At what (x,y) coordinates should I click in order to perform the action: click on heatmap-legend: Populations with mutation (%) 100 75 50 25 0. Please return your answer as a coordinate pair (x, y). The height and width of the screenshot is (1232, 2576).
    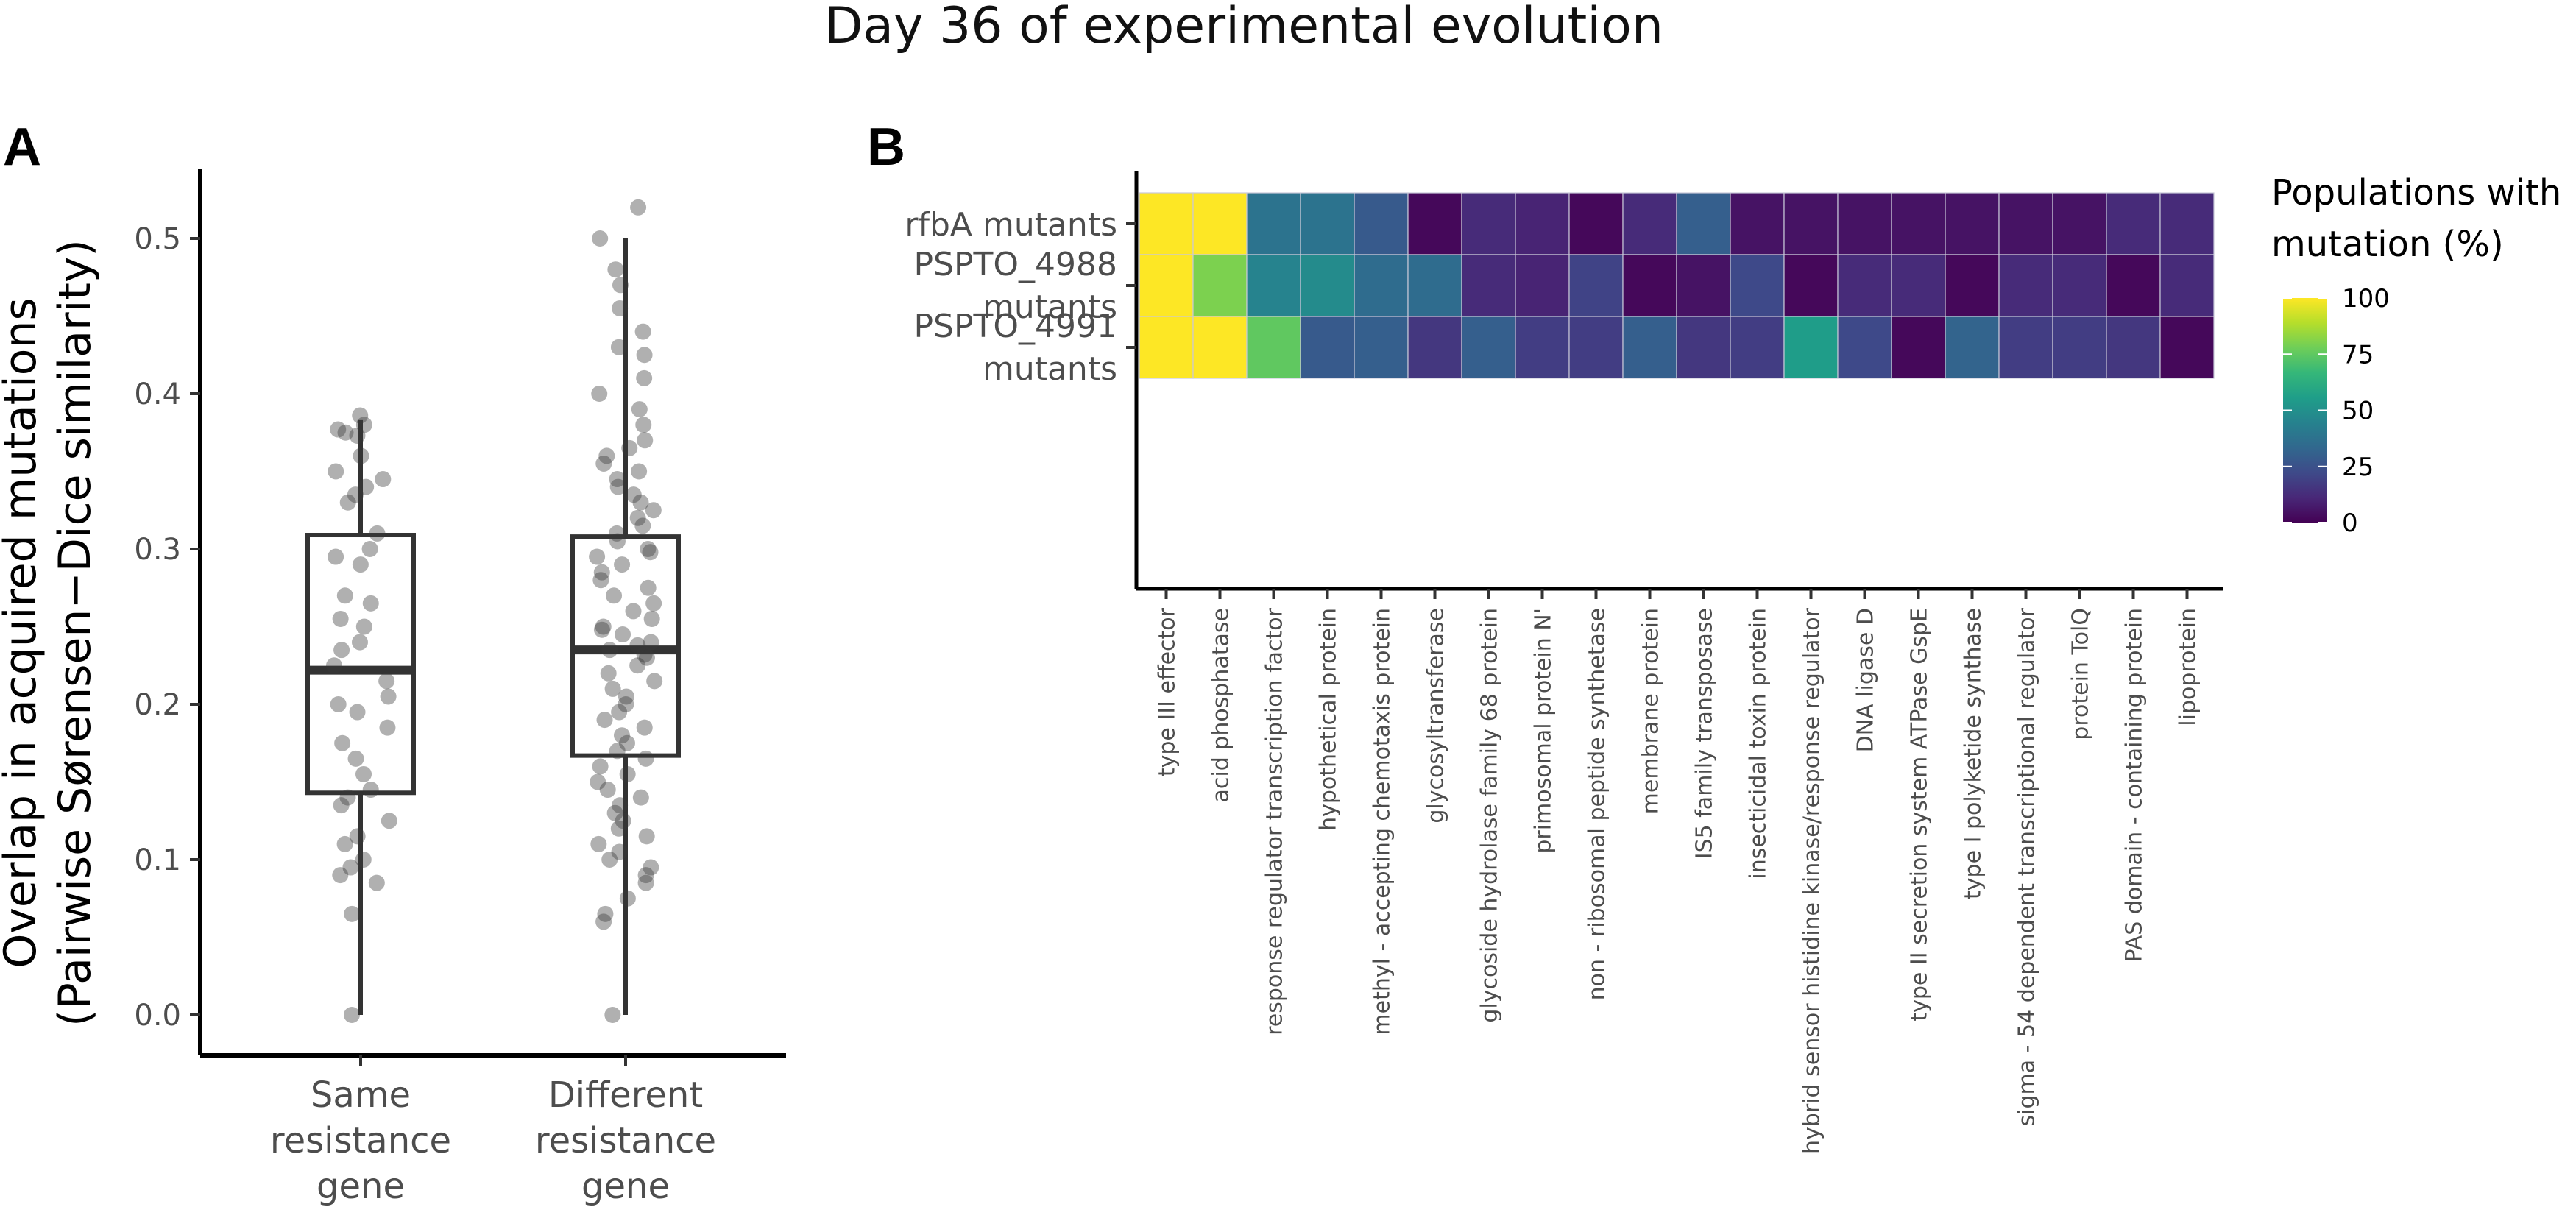
    Looking at the image, I should click on (2416, 355).